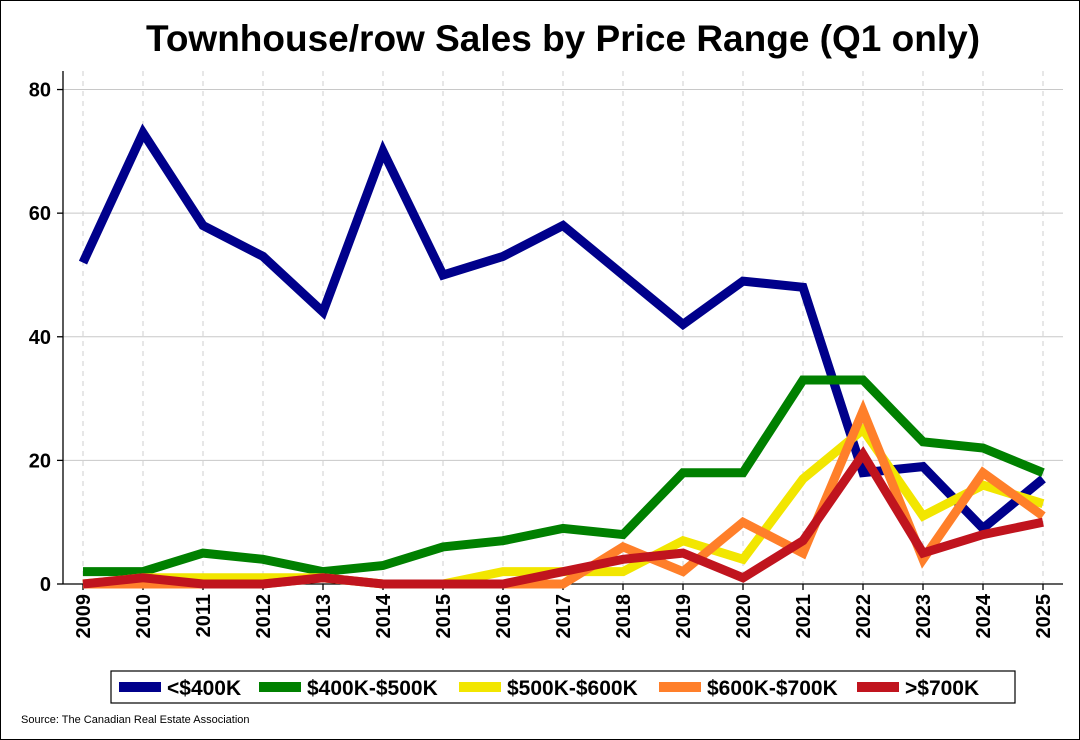 Image resolution: width=1080 pixels, height=740 pixels. What do you see at coordinates (564, 616) in the screenshot?
I see `x-tick-label: 2017` at bounding box center [564, 616].